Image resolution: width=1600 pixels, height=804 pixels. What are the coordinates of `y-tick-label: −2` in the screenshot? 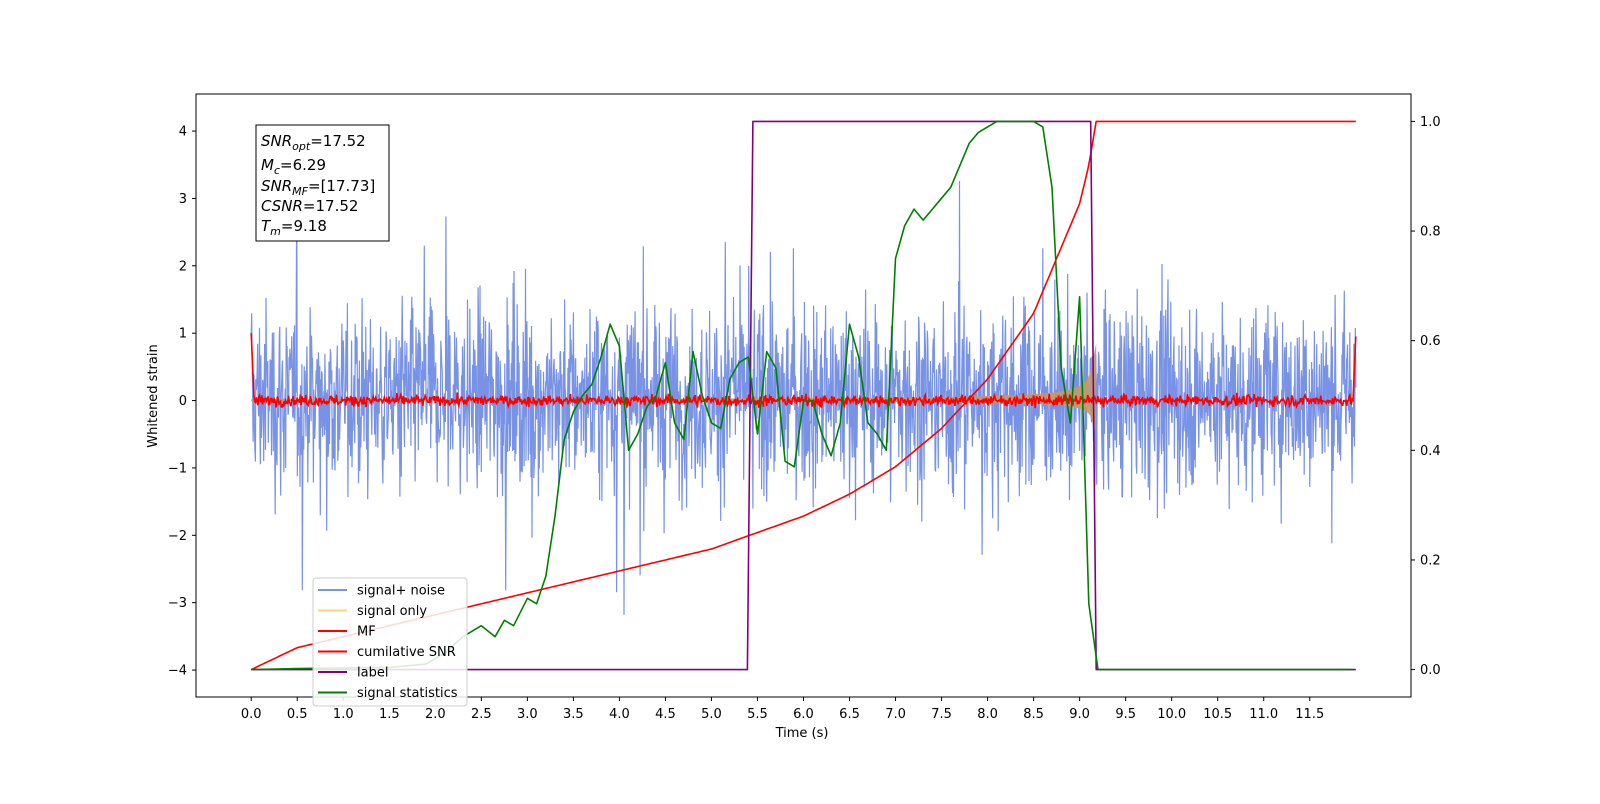 It's located at (177, 536).